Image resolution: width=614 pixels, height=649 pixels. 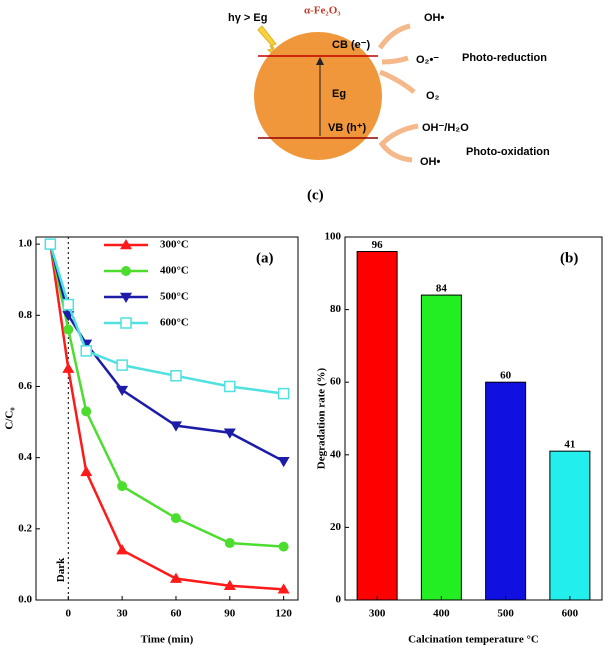 What do you see at coordinates (283, 614) in the screenshot?
I see `x-tick-label: 120` at bounding box center [283, 614].